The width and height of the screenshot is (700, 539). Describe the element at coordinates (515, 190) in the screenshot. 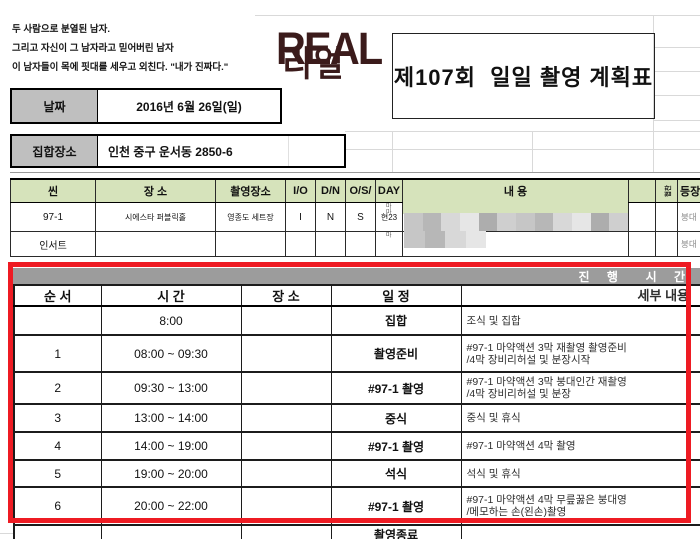

I see `col-content: 내 용` at that location.